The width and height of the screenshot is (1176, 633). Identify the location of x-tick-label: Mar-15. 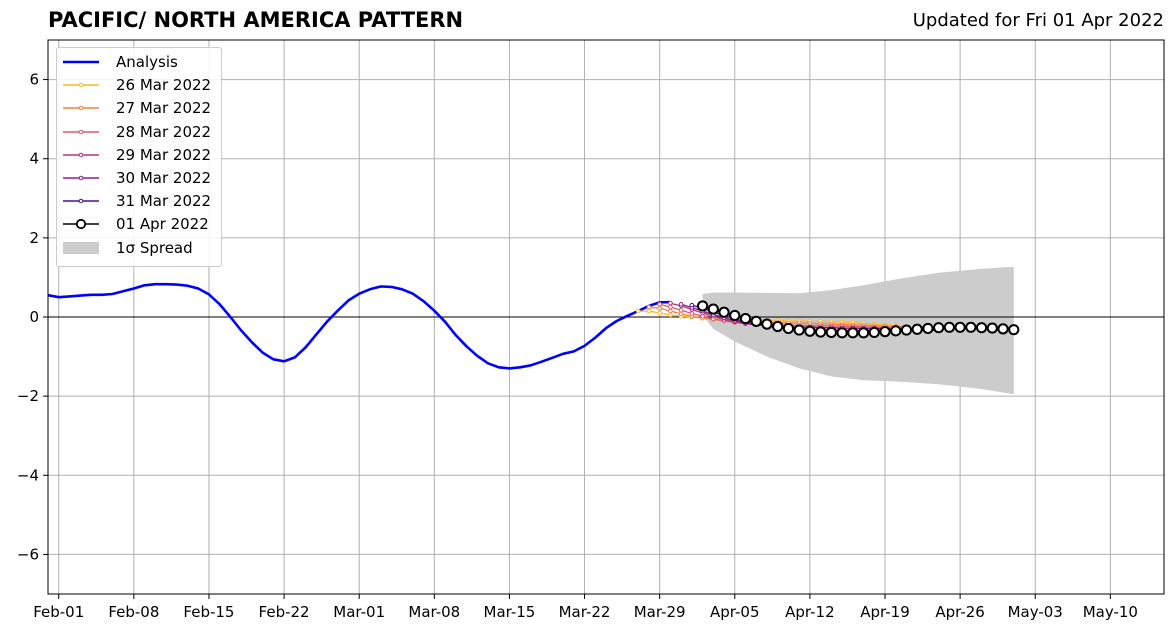
(510, 612).